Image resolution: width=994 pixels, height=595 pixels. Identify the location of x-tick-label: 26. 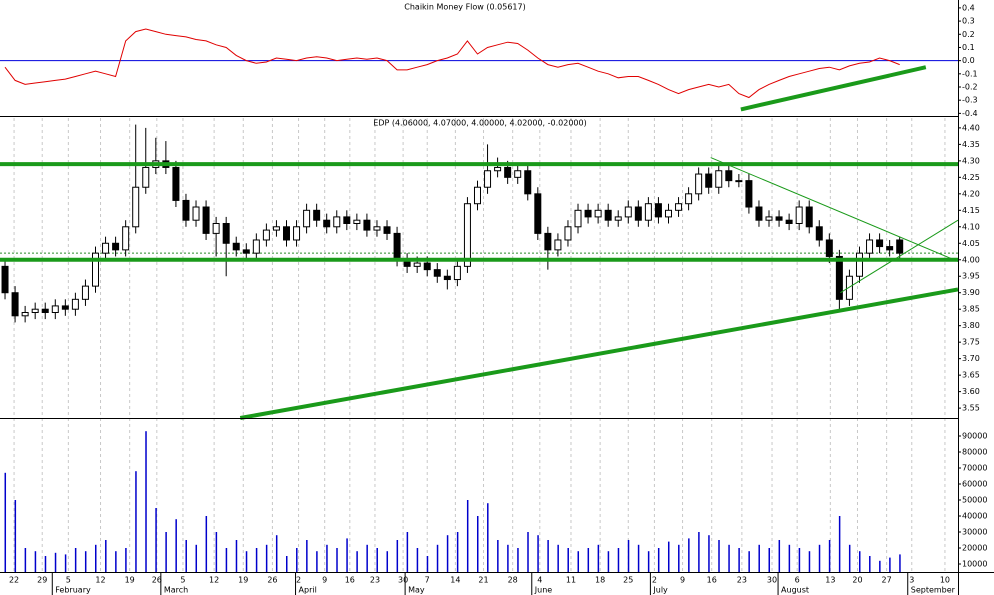
(157, 580).